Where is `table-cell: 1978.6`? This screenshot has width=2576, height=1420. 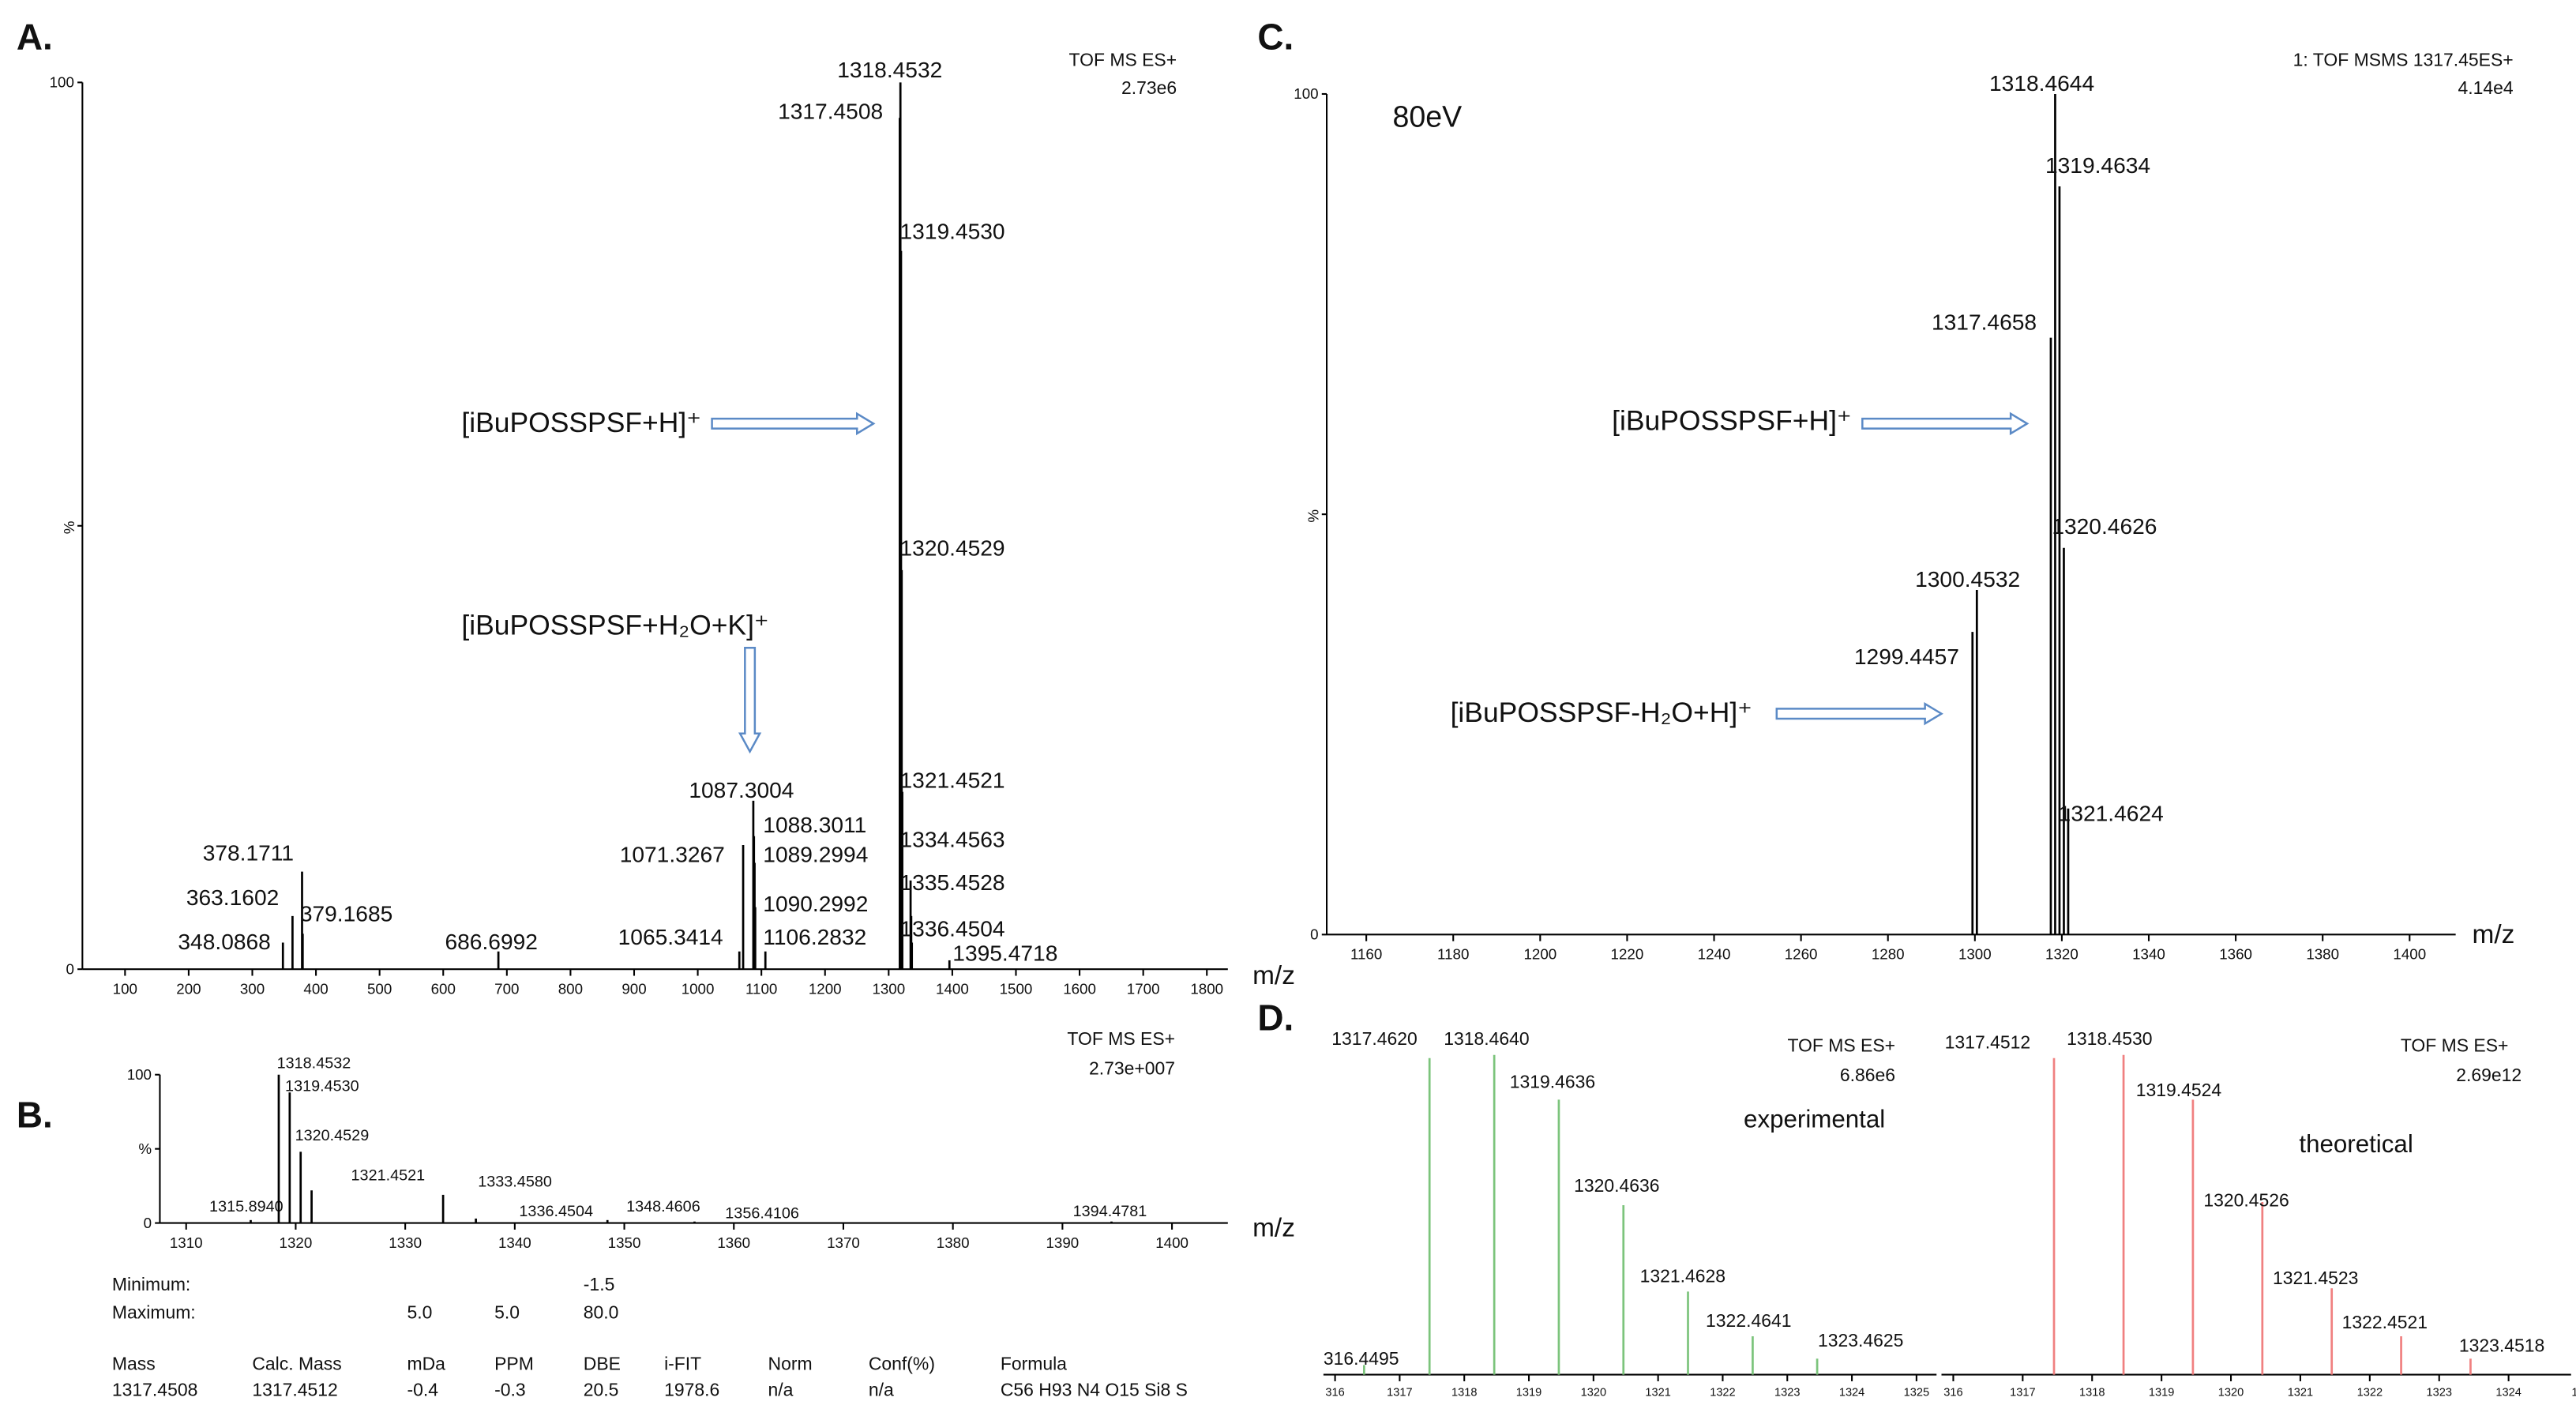 table-cell: 1978.6 is located at coordinates (691, 1390).